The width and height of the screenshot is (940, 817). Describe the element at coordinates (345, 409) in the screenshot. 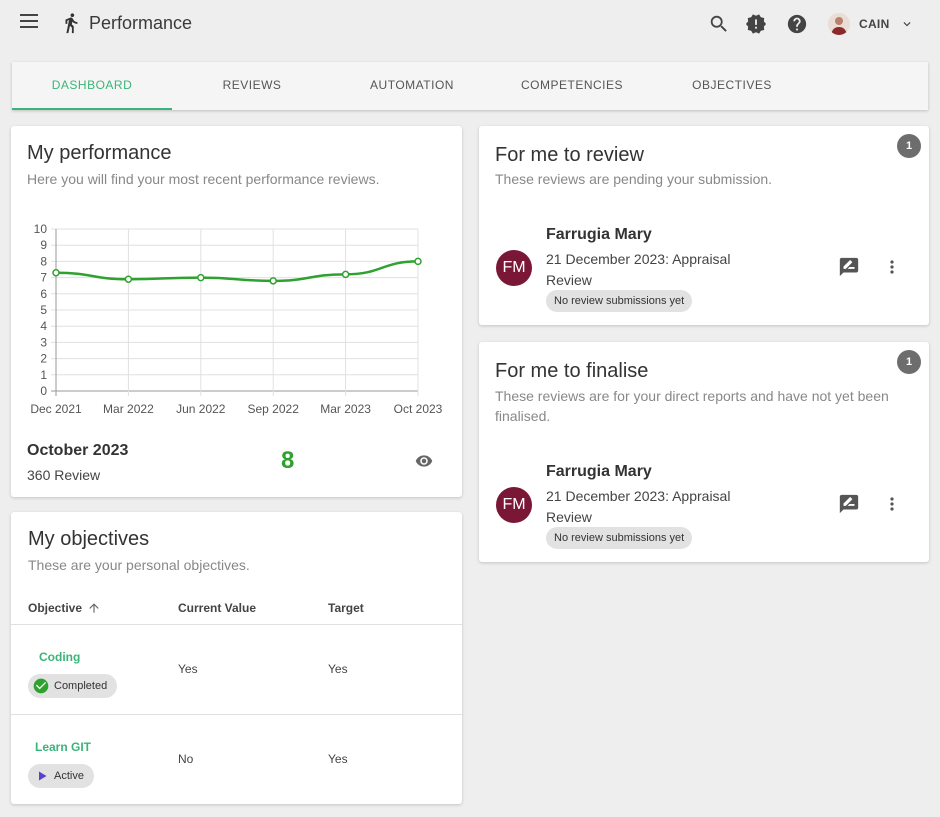

I see `x-tick-label: Mar 2023` at that location.